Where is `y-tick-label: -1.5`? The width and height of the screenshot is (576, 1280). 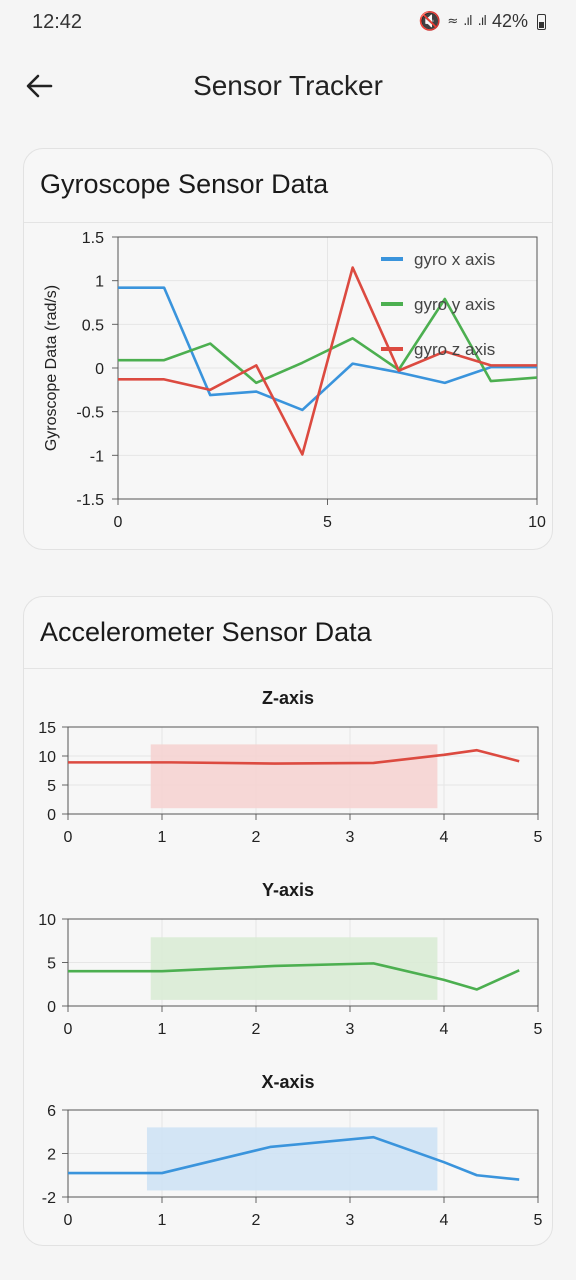 y-tick-label: -1.5 is located at coordinates (90, 500).